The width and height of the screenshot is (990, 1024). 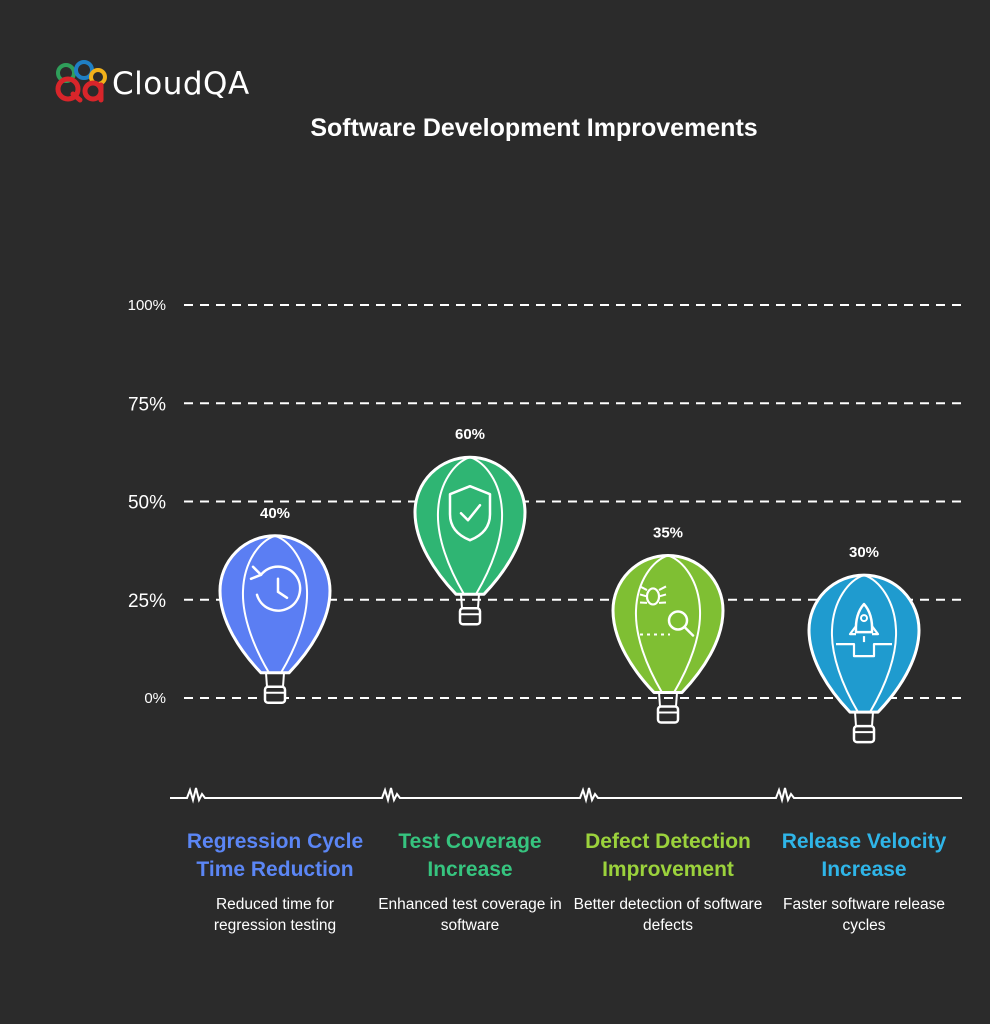 What do you see at coordinates (181, 84) in the screenshot?
I see `brand-name: CloudQA` at bounding box center [181, 84].